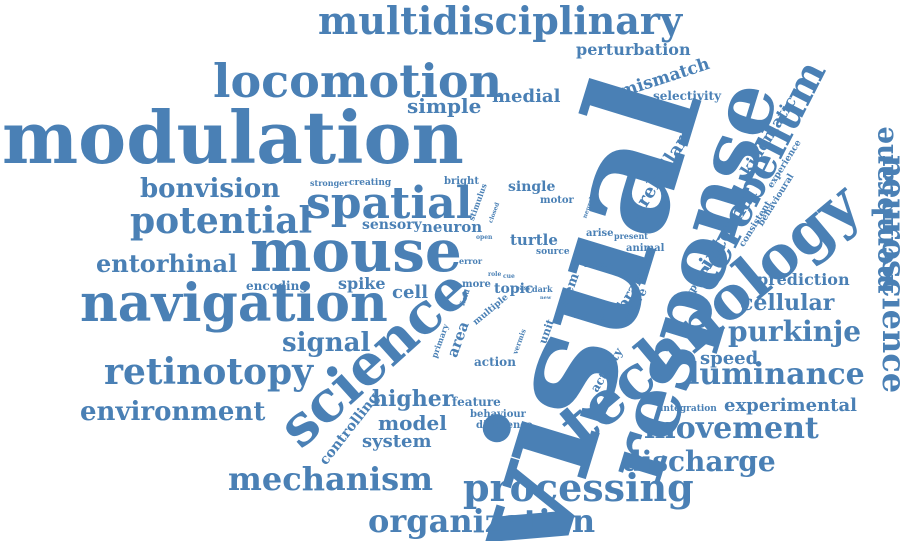 The height and width of the screenshot is (541, 900). What do you see at coordinates (523, 288) in the screenshot?
I see `word-easy: easy` at bounding box center [523, 288].